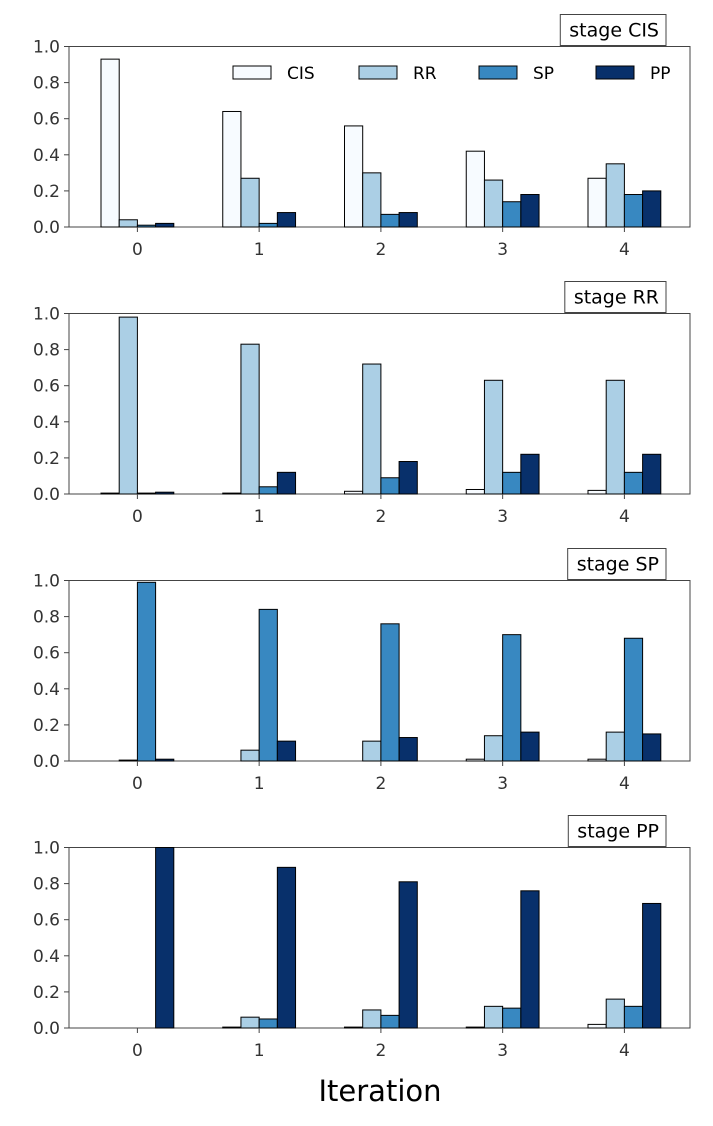 The width and height of the screenshot is (713, 1126). I want to click on stage-title: stage CIS, so click(614, 31).